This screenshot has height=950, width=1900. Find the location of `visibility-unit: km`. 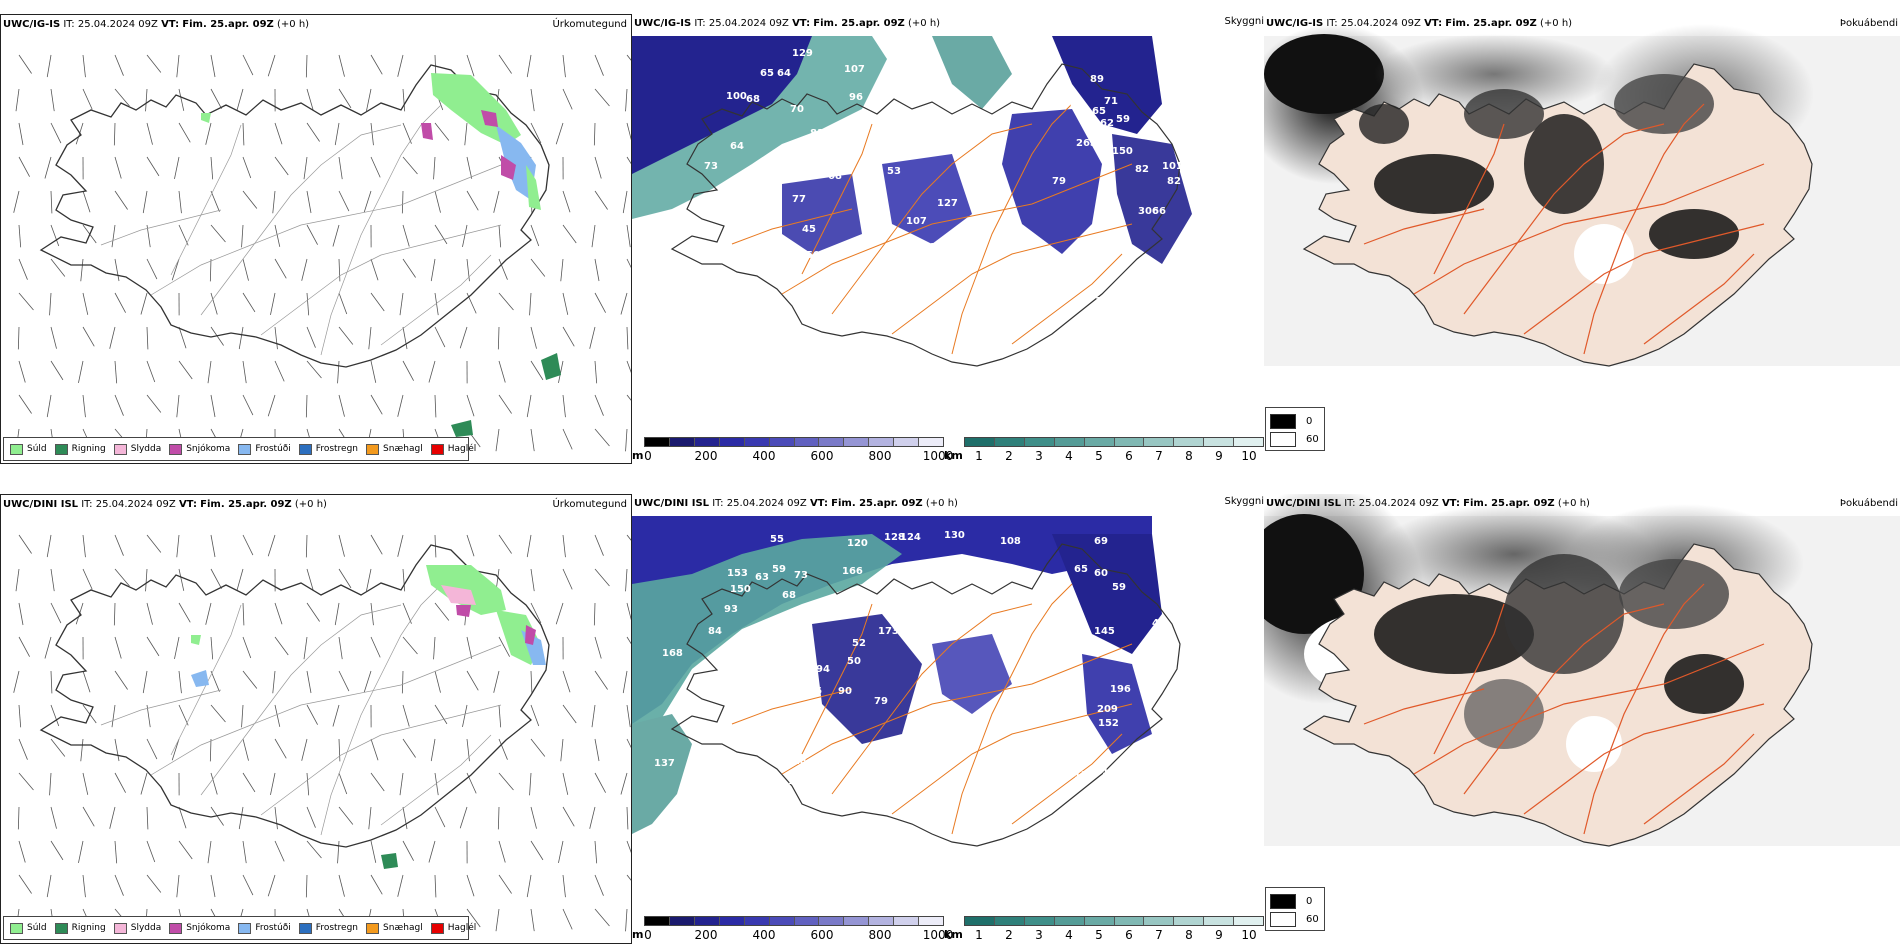

visibility-unit: km is located at coordinates (953, 455).